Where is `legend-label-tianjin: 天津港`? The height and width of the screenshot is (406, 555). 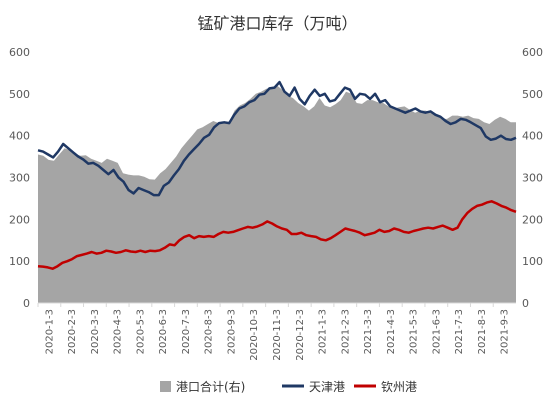
legend-label-tianjin: 天津港 is located at coordinates (327, 387).